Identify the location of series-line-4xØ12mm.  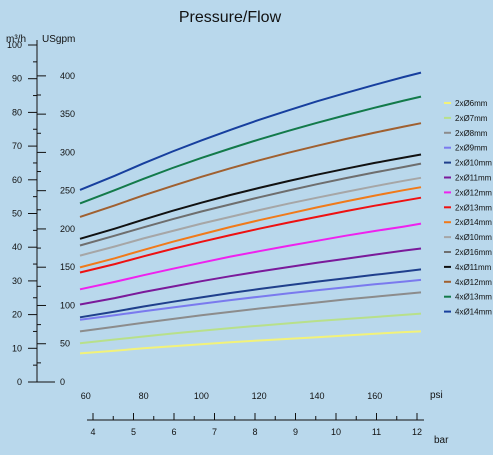
(250, 170).